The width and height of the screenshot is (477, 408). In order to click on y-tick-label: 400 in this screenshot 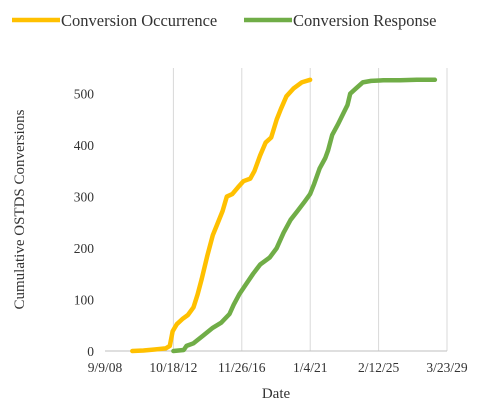, I will do `click(84, 145)`.